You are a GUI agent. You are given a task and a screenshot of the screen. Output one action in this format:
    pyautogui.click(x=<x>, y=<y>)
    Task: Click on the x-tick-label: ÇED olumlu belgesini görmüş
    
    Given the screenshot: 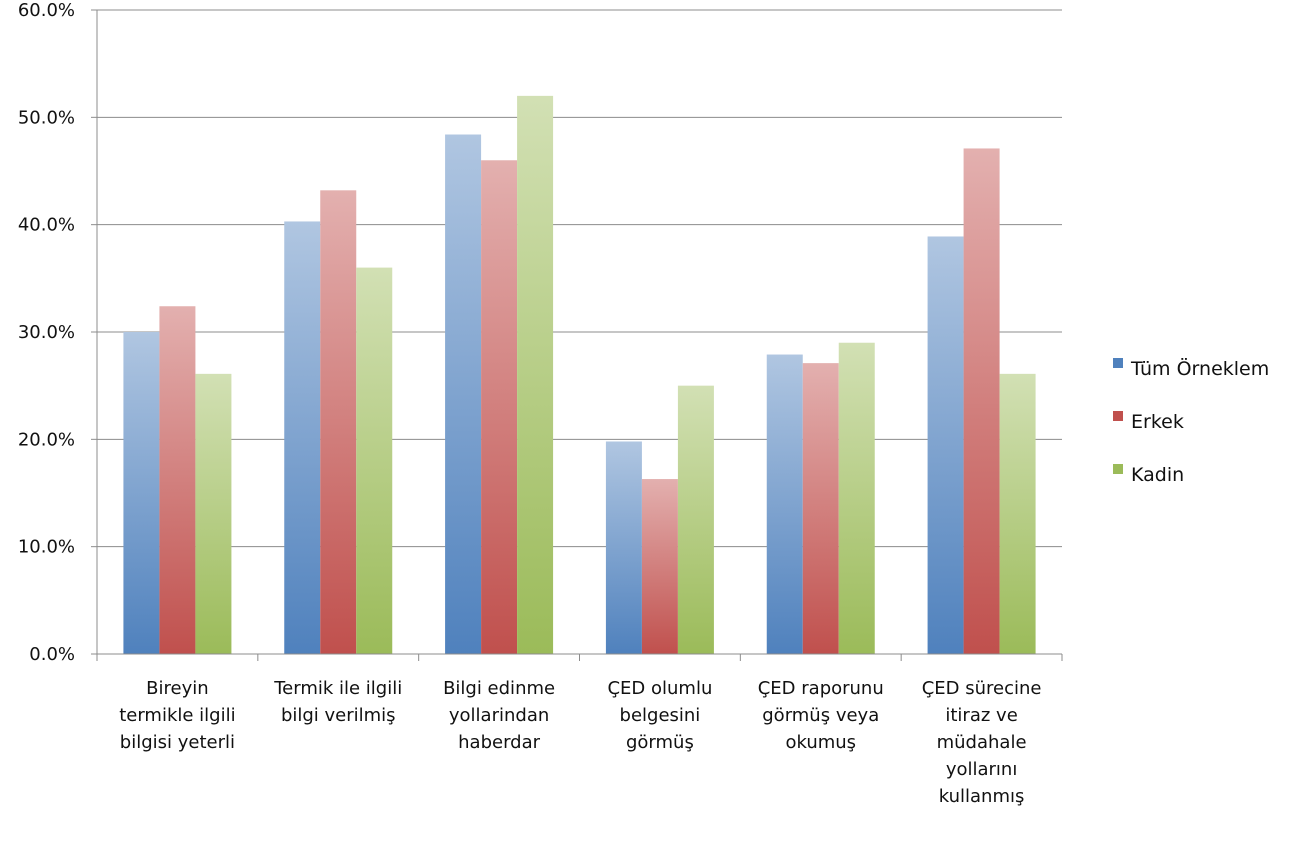 What is the action you would take?
    pyautogui.click(x=659, y=715)
    